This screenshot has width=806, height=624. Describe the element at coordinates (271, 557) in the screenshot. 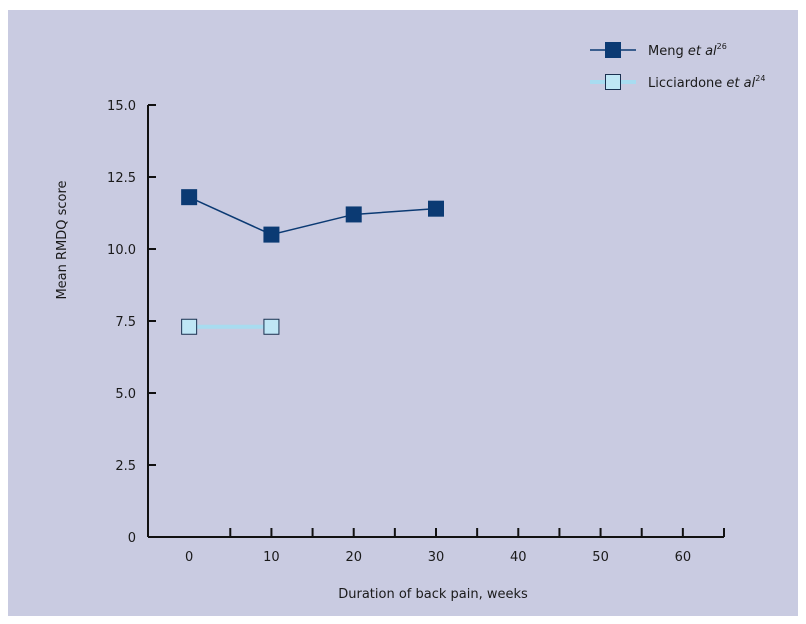

I see `x-tick-label: 10` at that location.